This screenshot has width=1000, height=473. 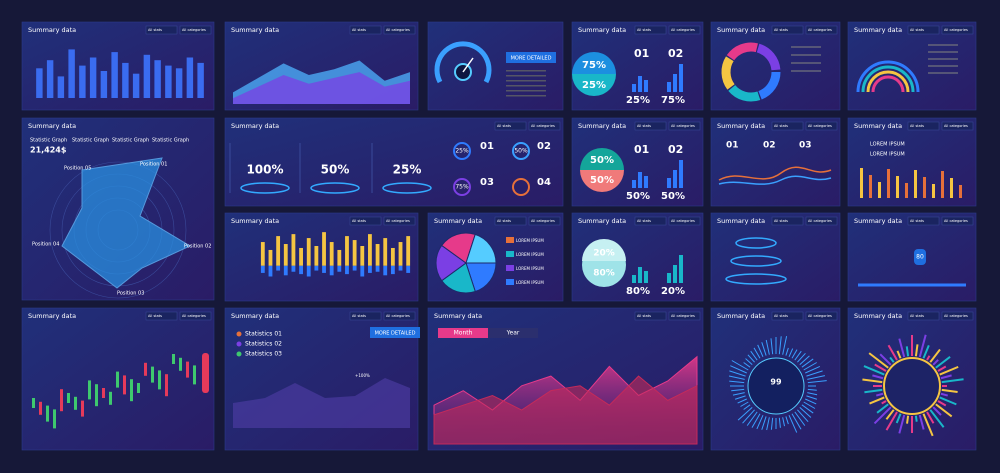 What do you see at coordinates (888, 84) in the screenshot?
I see `ring-arc` at bounding box center [888, 84].